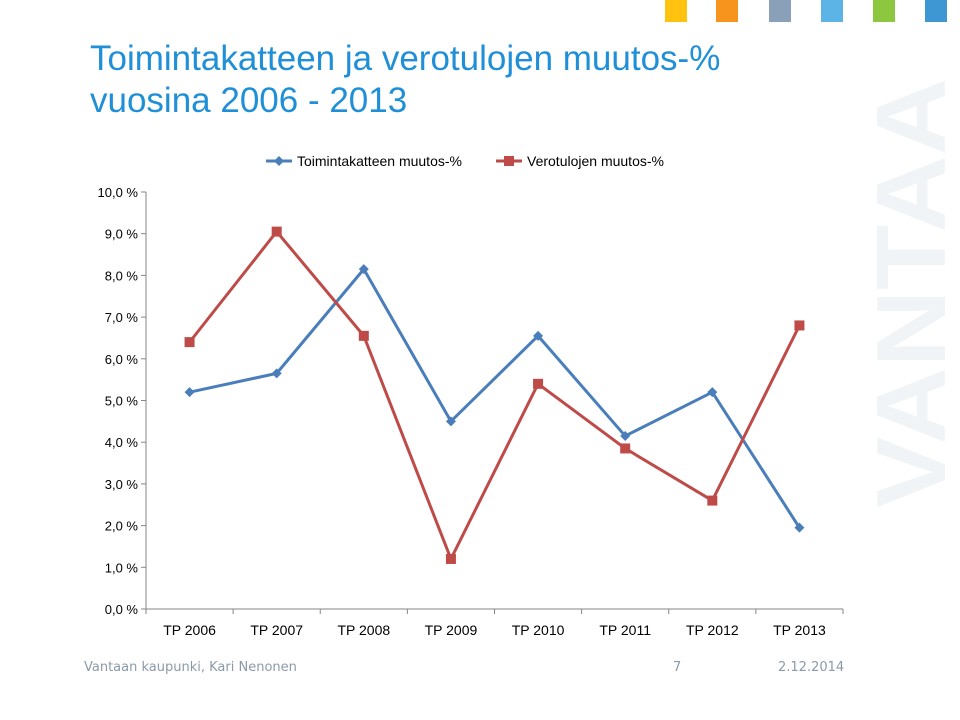 The width and height of the screenshot is (960, 720). What do you see at coordinates (190, 667) in the screenshot?
I see `footer-left: Vantaan kaupunki, Kari Nenonen` at bounding box center [190, 667].